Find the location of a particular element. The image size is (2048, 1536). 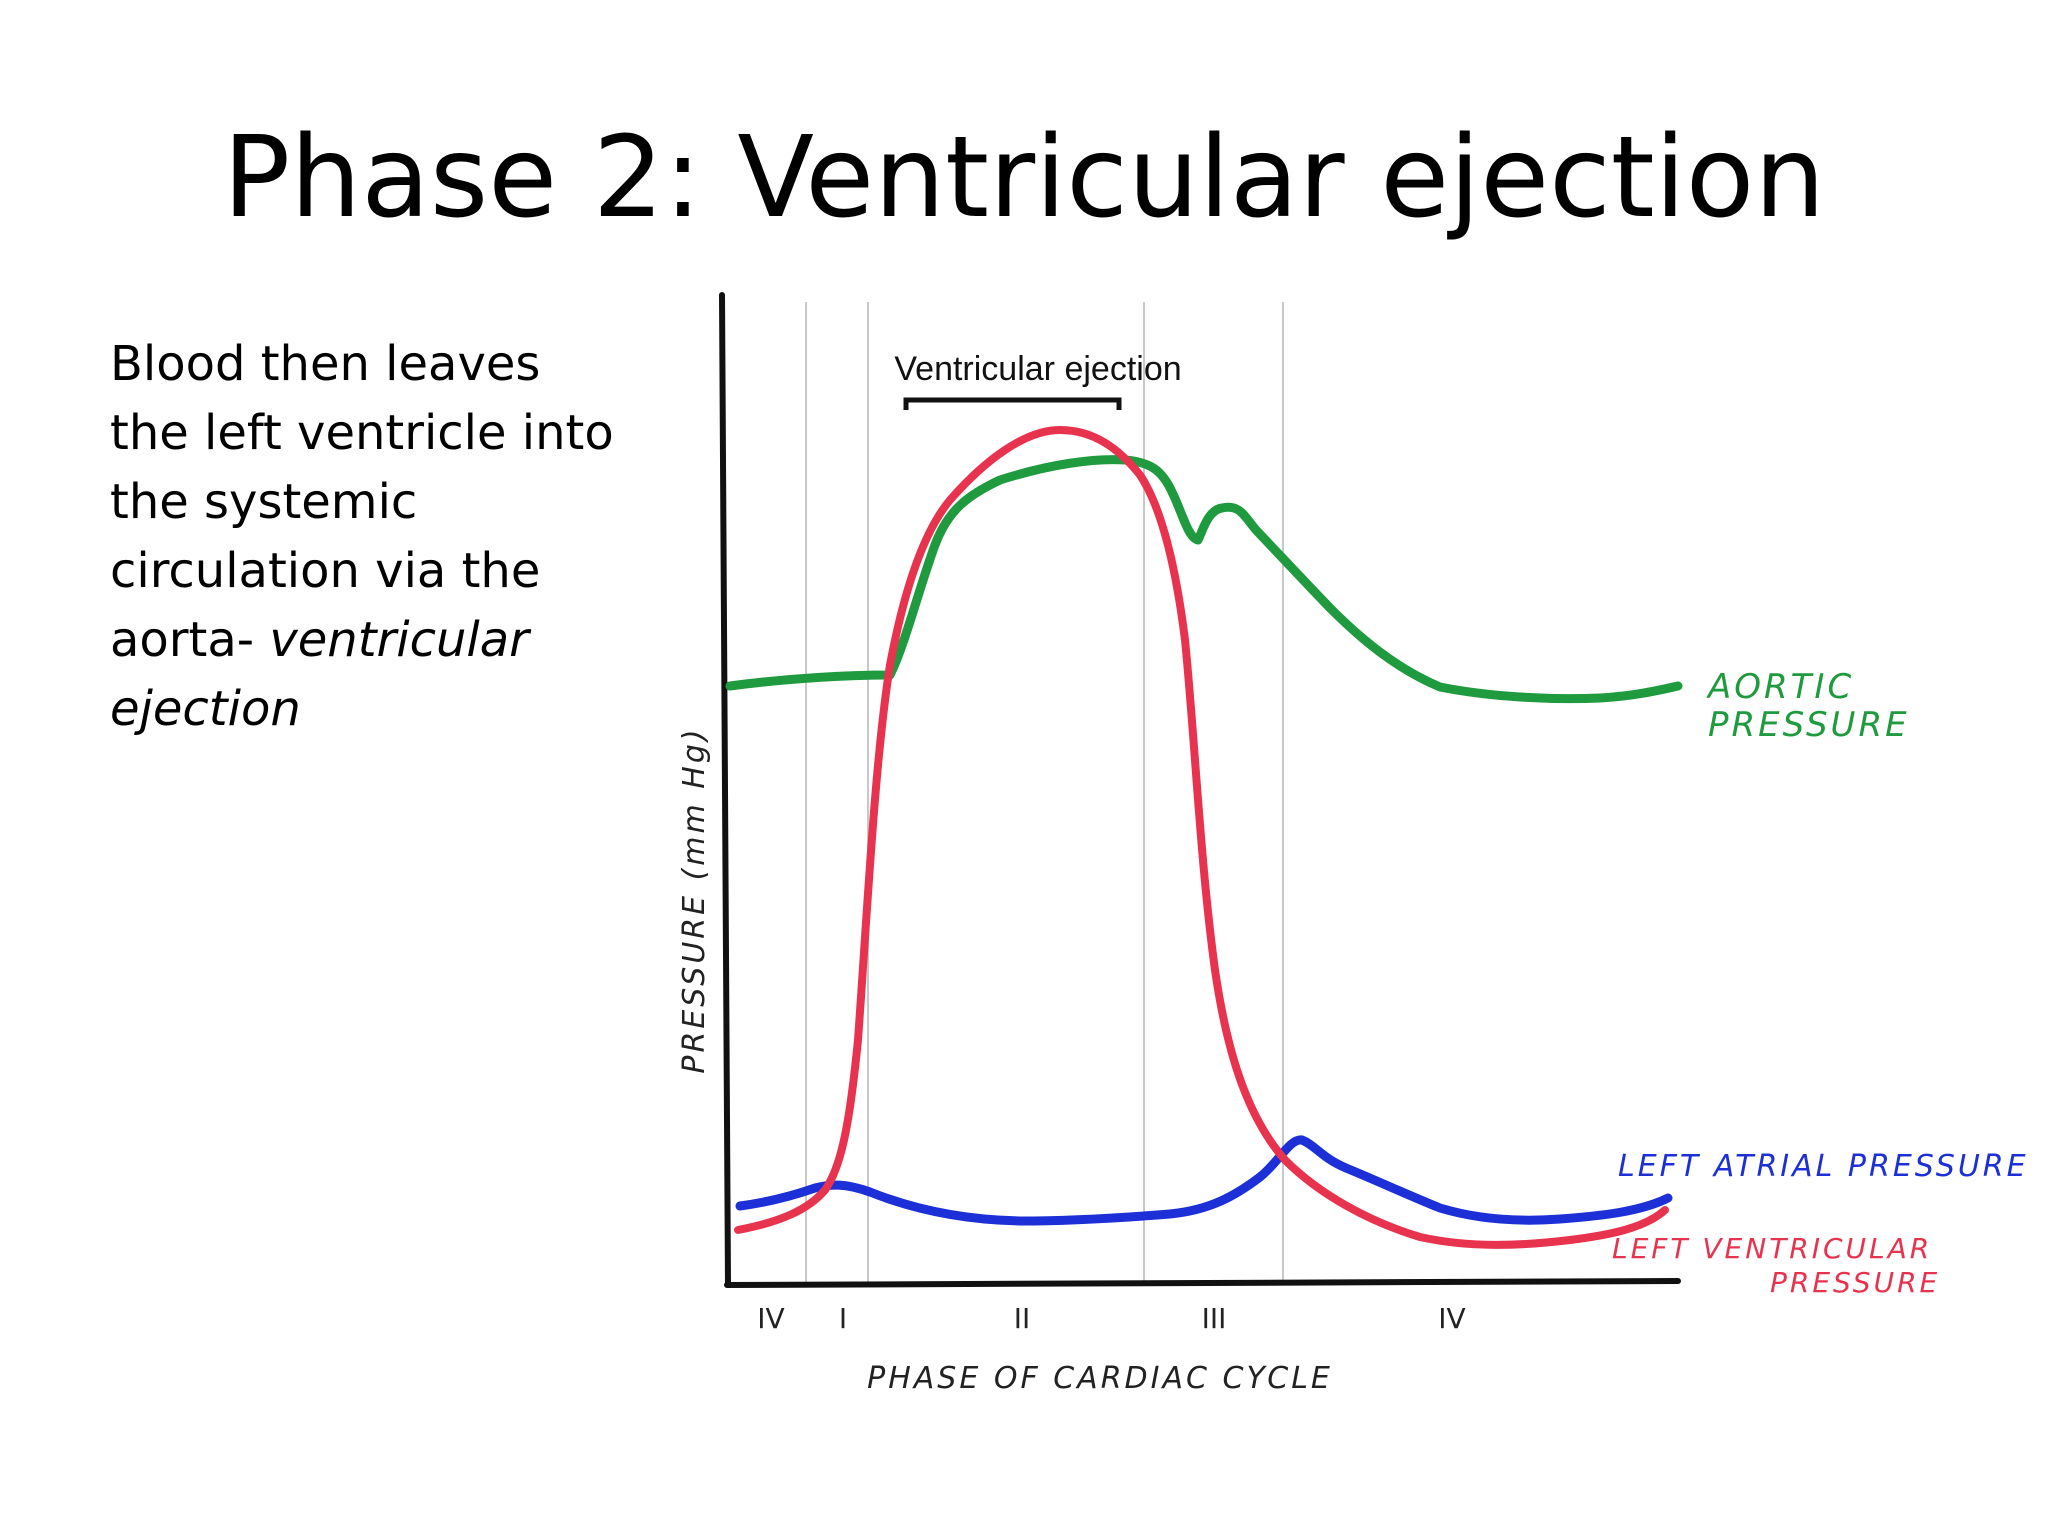

phase-label-i: I is located at coordinates (843, 1318).